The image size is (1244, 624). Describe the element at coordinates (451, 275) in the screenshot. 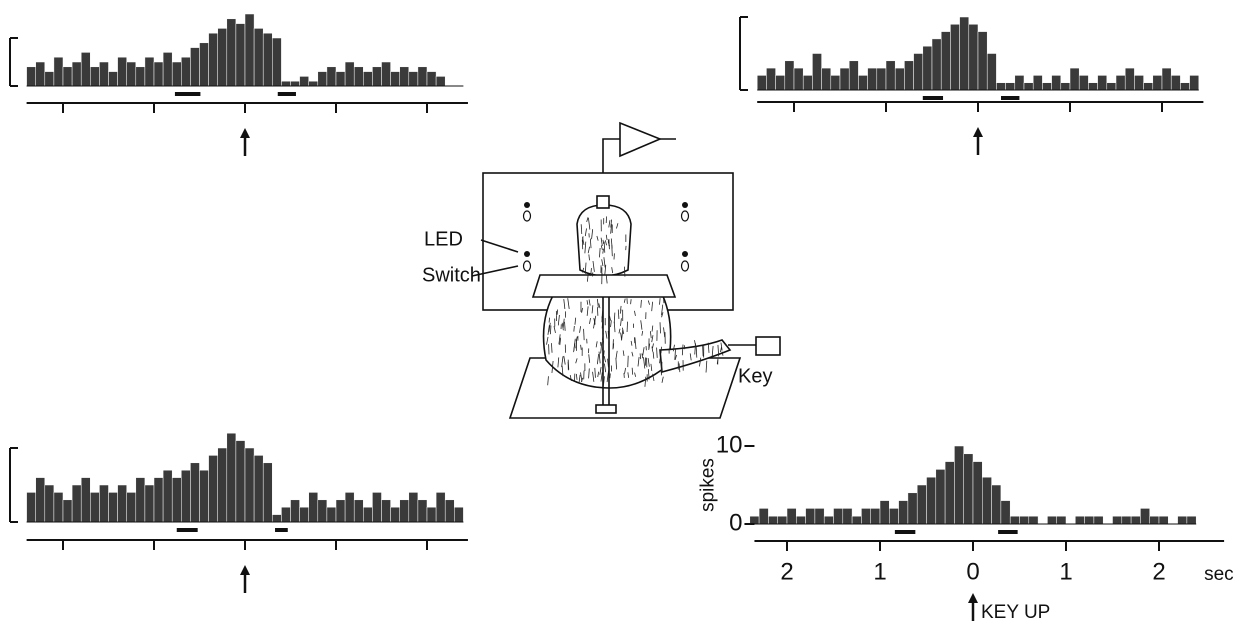

I see `switch-label: Switch` at that location.